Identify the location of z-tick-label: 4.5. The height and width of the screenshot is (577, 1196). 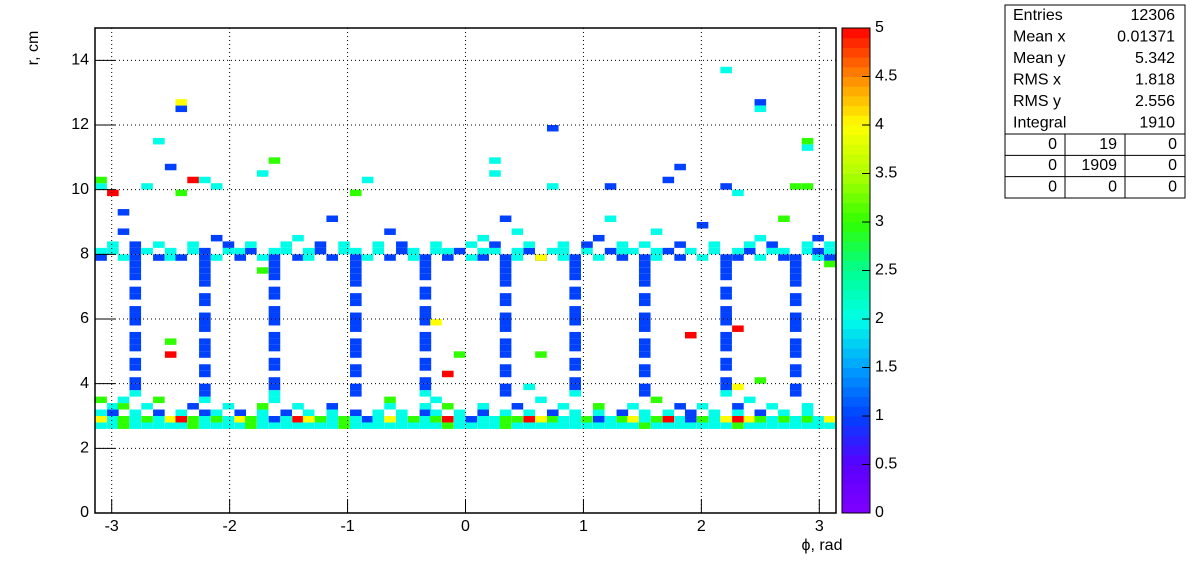
(886, 76).